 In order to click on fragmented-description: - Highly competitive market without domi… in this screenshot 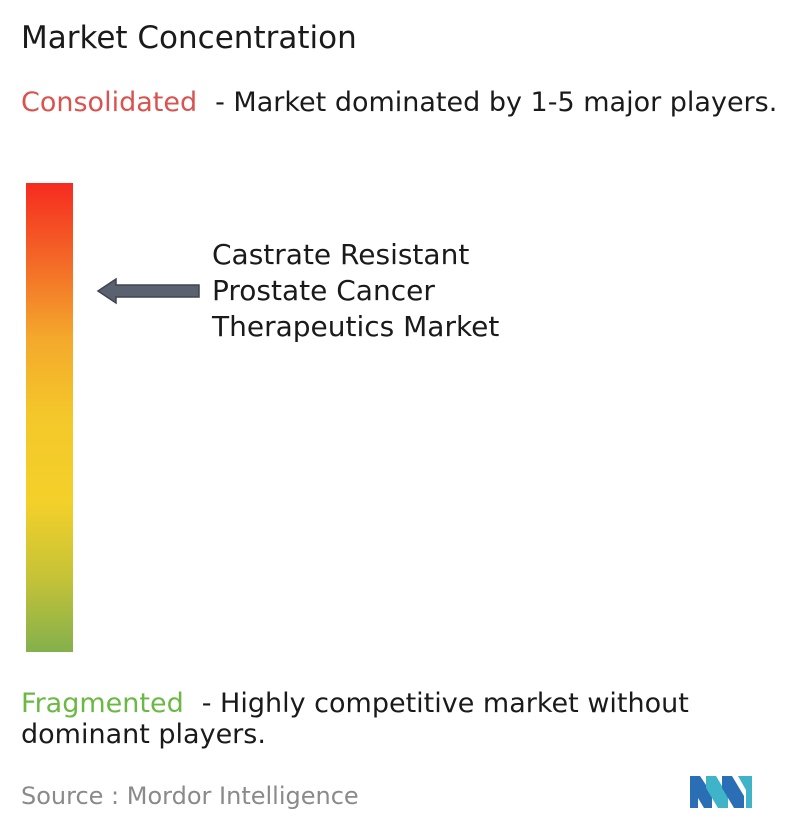, I will do `click(355, 719)`.